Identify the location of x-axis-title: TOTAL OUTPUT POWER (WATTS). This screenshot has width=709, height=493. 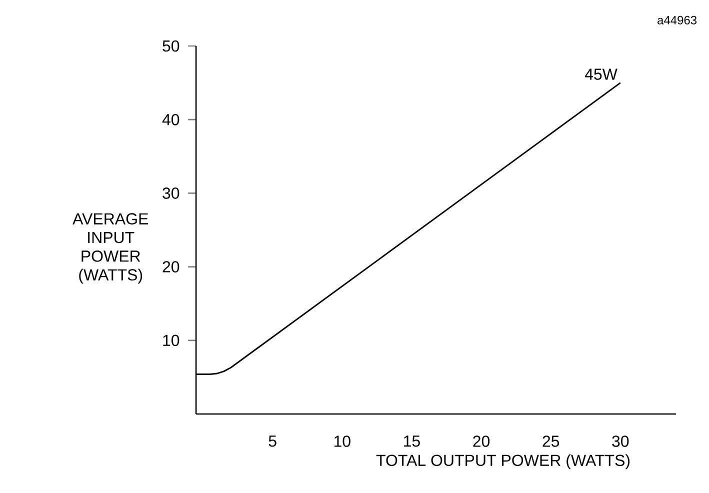
(503, 462).